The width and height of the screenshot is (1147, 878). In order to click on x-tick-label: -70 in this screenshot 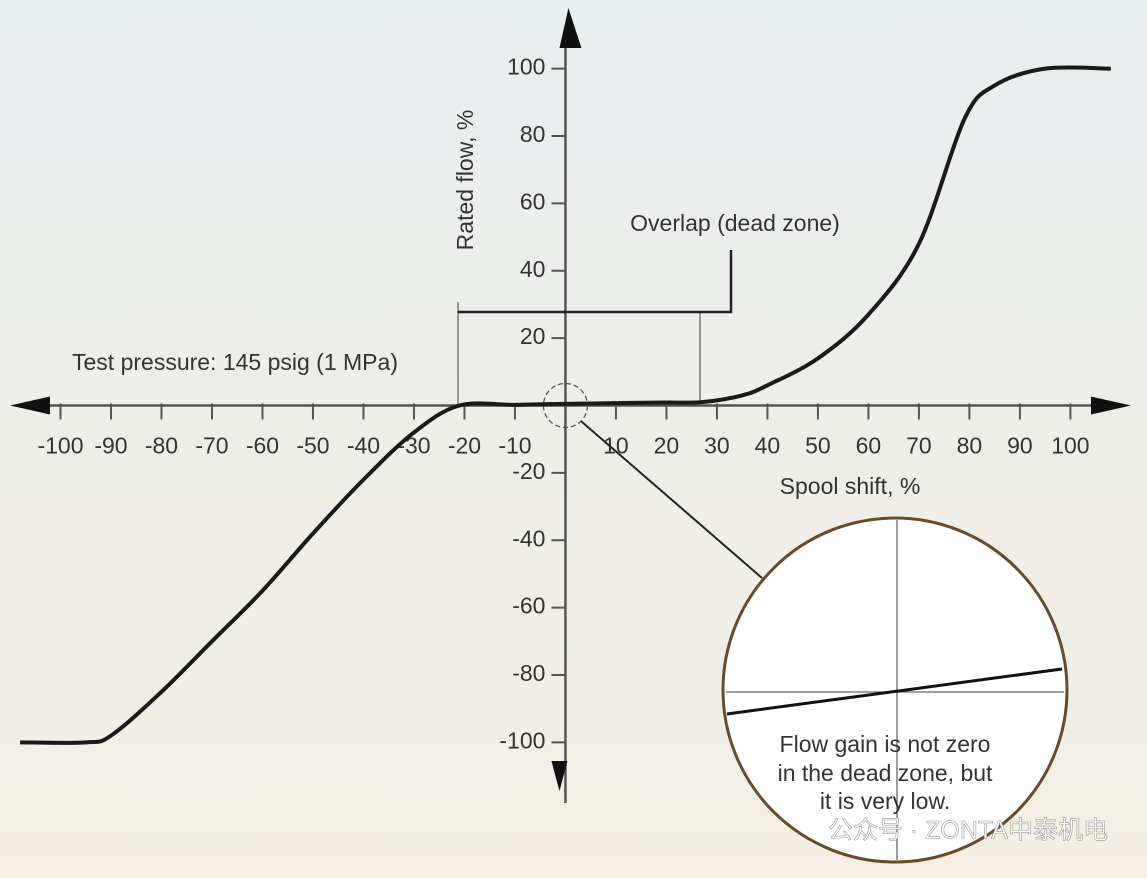, I will do `click(211, 446)`.